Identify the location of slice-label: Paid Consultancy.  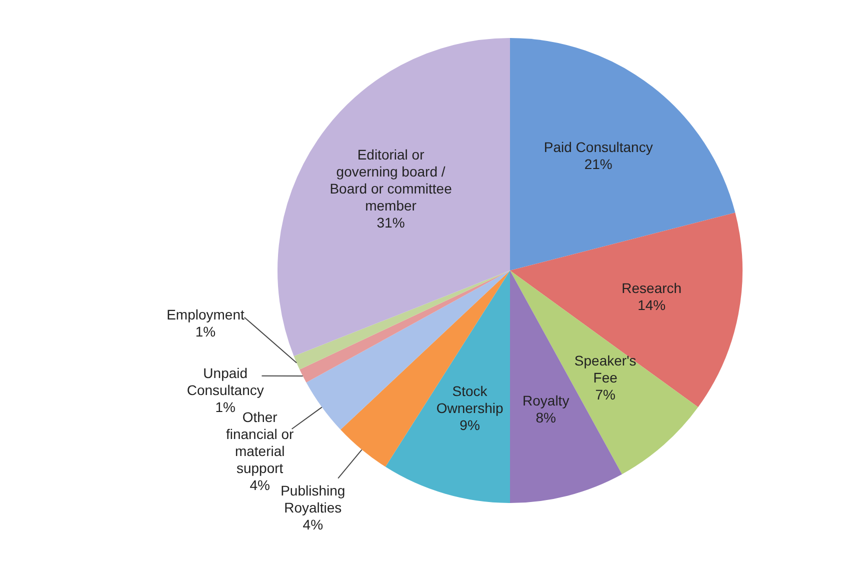
(598, 146).